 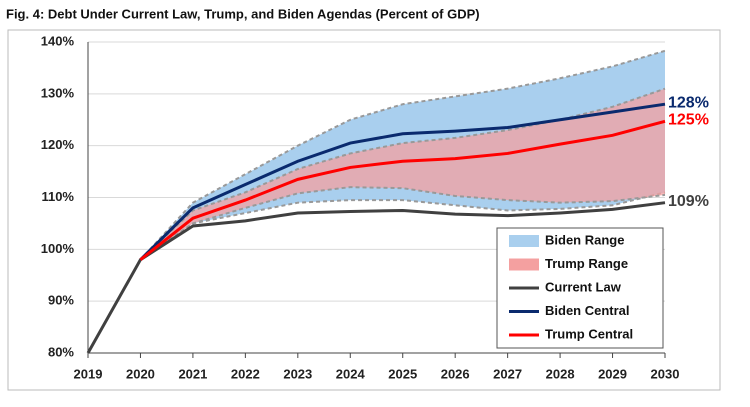 What do you see at coordinates (586, 263) in the screenshot?
I see `legend-label: Trump Range` at bounding box center [586, 263].